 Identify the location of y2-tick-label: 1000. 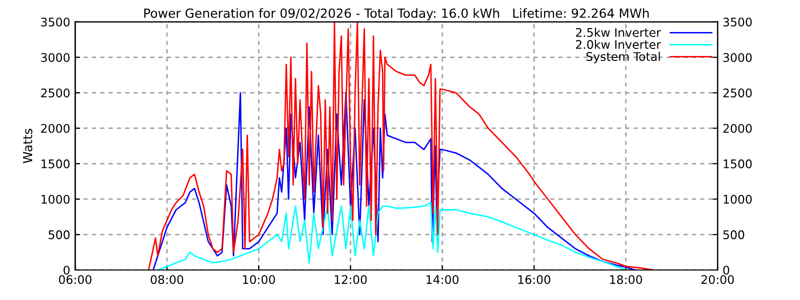
(738, 199).